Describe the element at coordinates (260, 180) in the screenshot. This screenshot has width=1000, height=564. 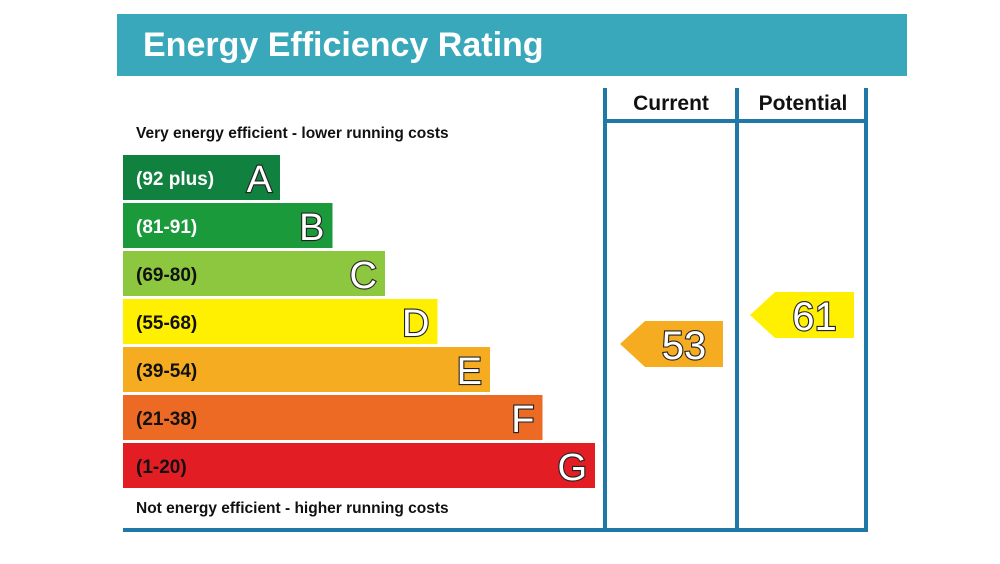
I see `band-letter: A` at that location.